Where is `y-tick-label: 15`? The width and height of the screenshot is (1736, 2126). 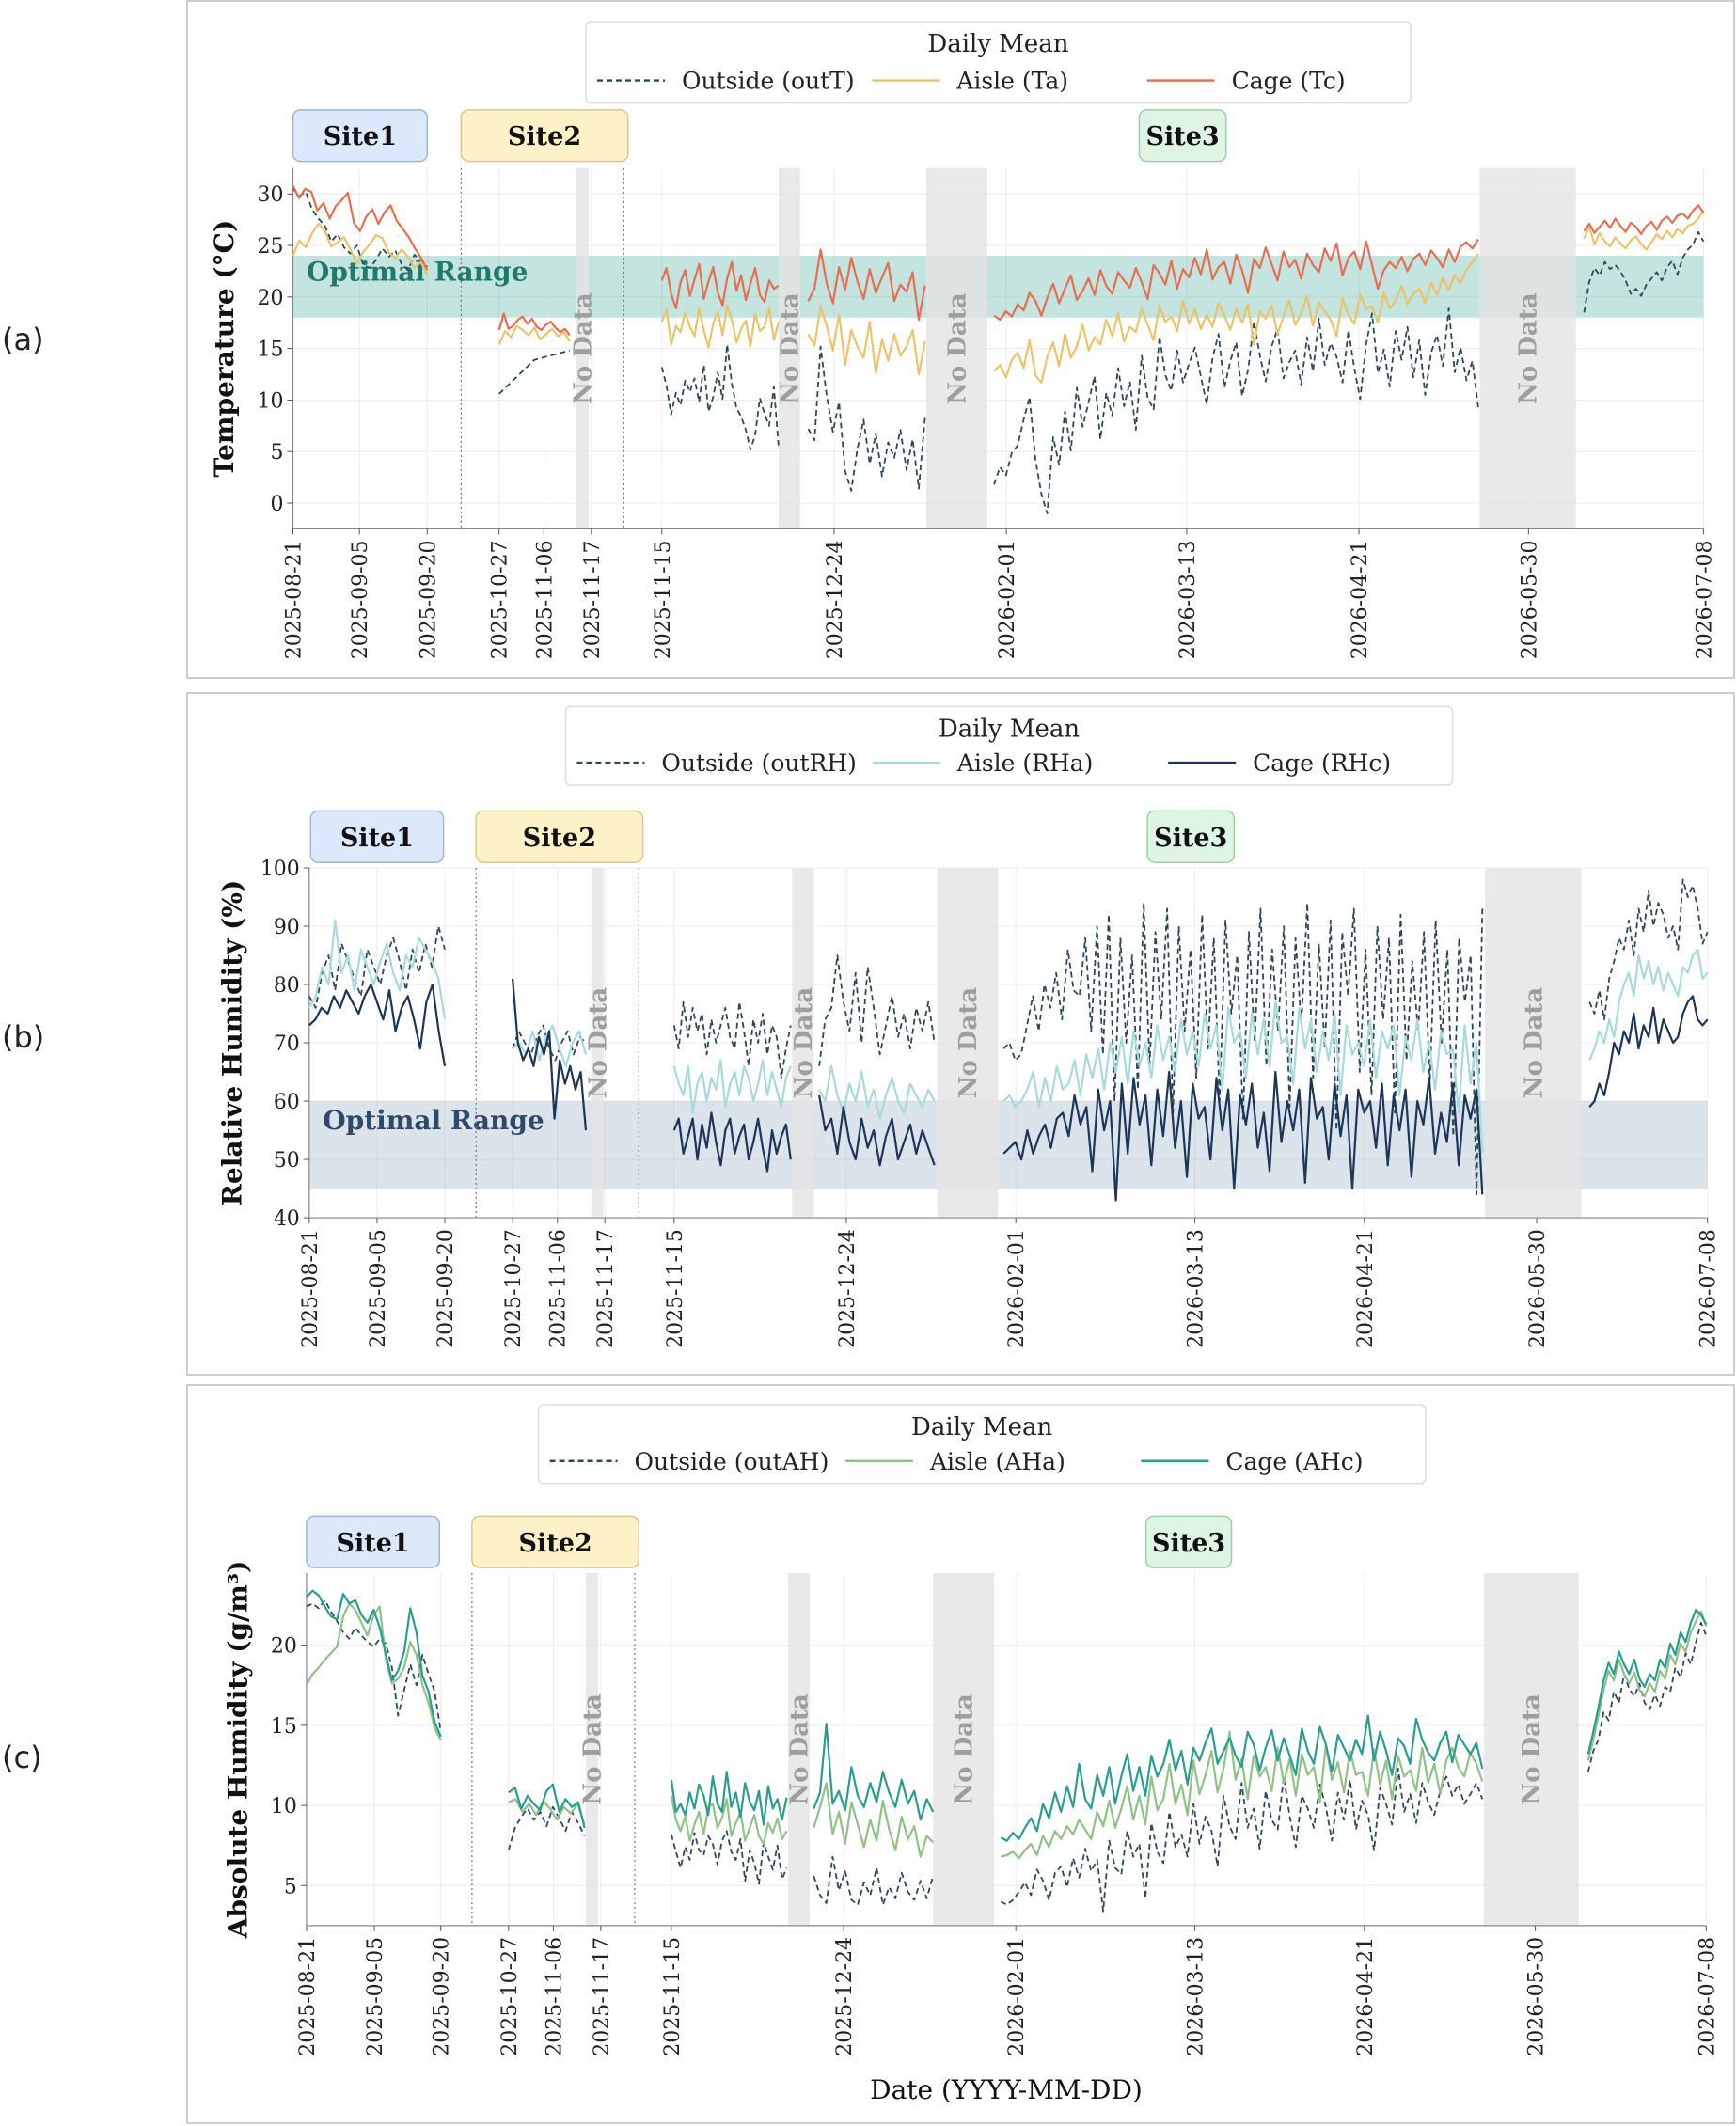 y-tick-label: 15 is located at coordinates (271, 350).